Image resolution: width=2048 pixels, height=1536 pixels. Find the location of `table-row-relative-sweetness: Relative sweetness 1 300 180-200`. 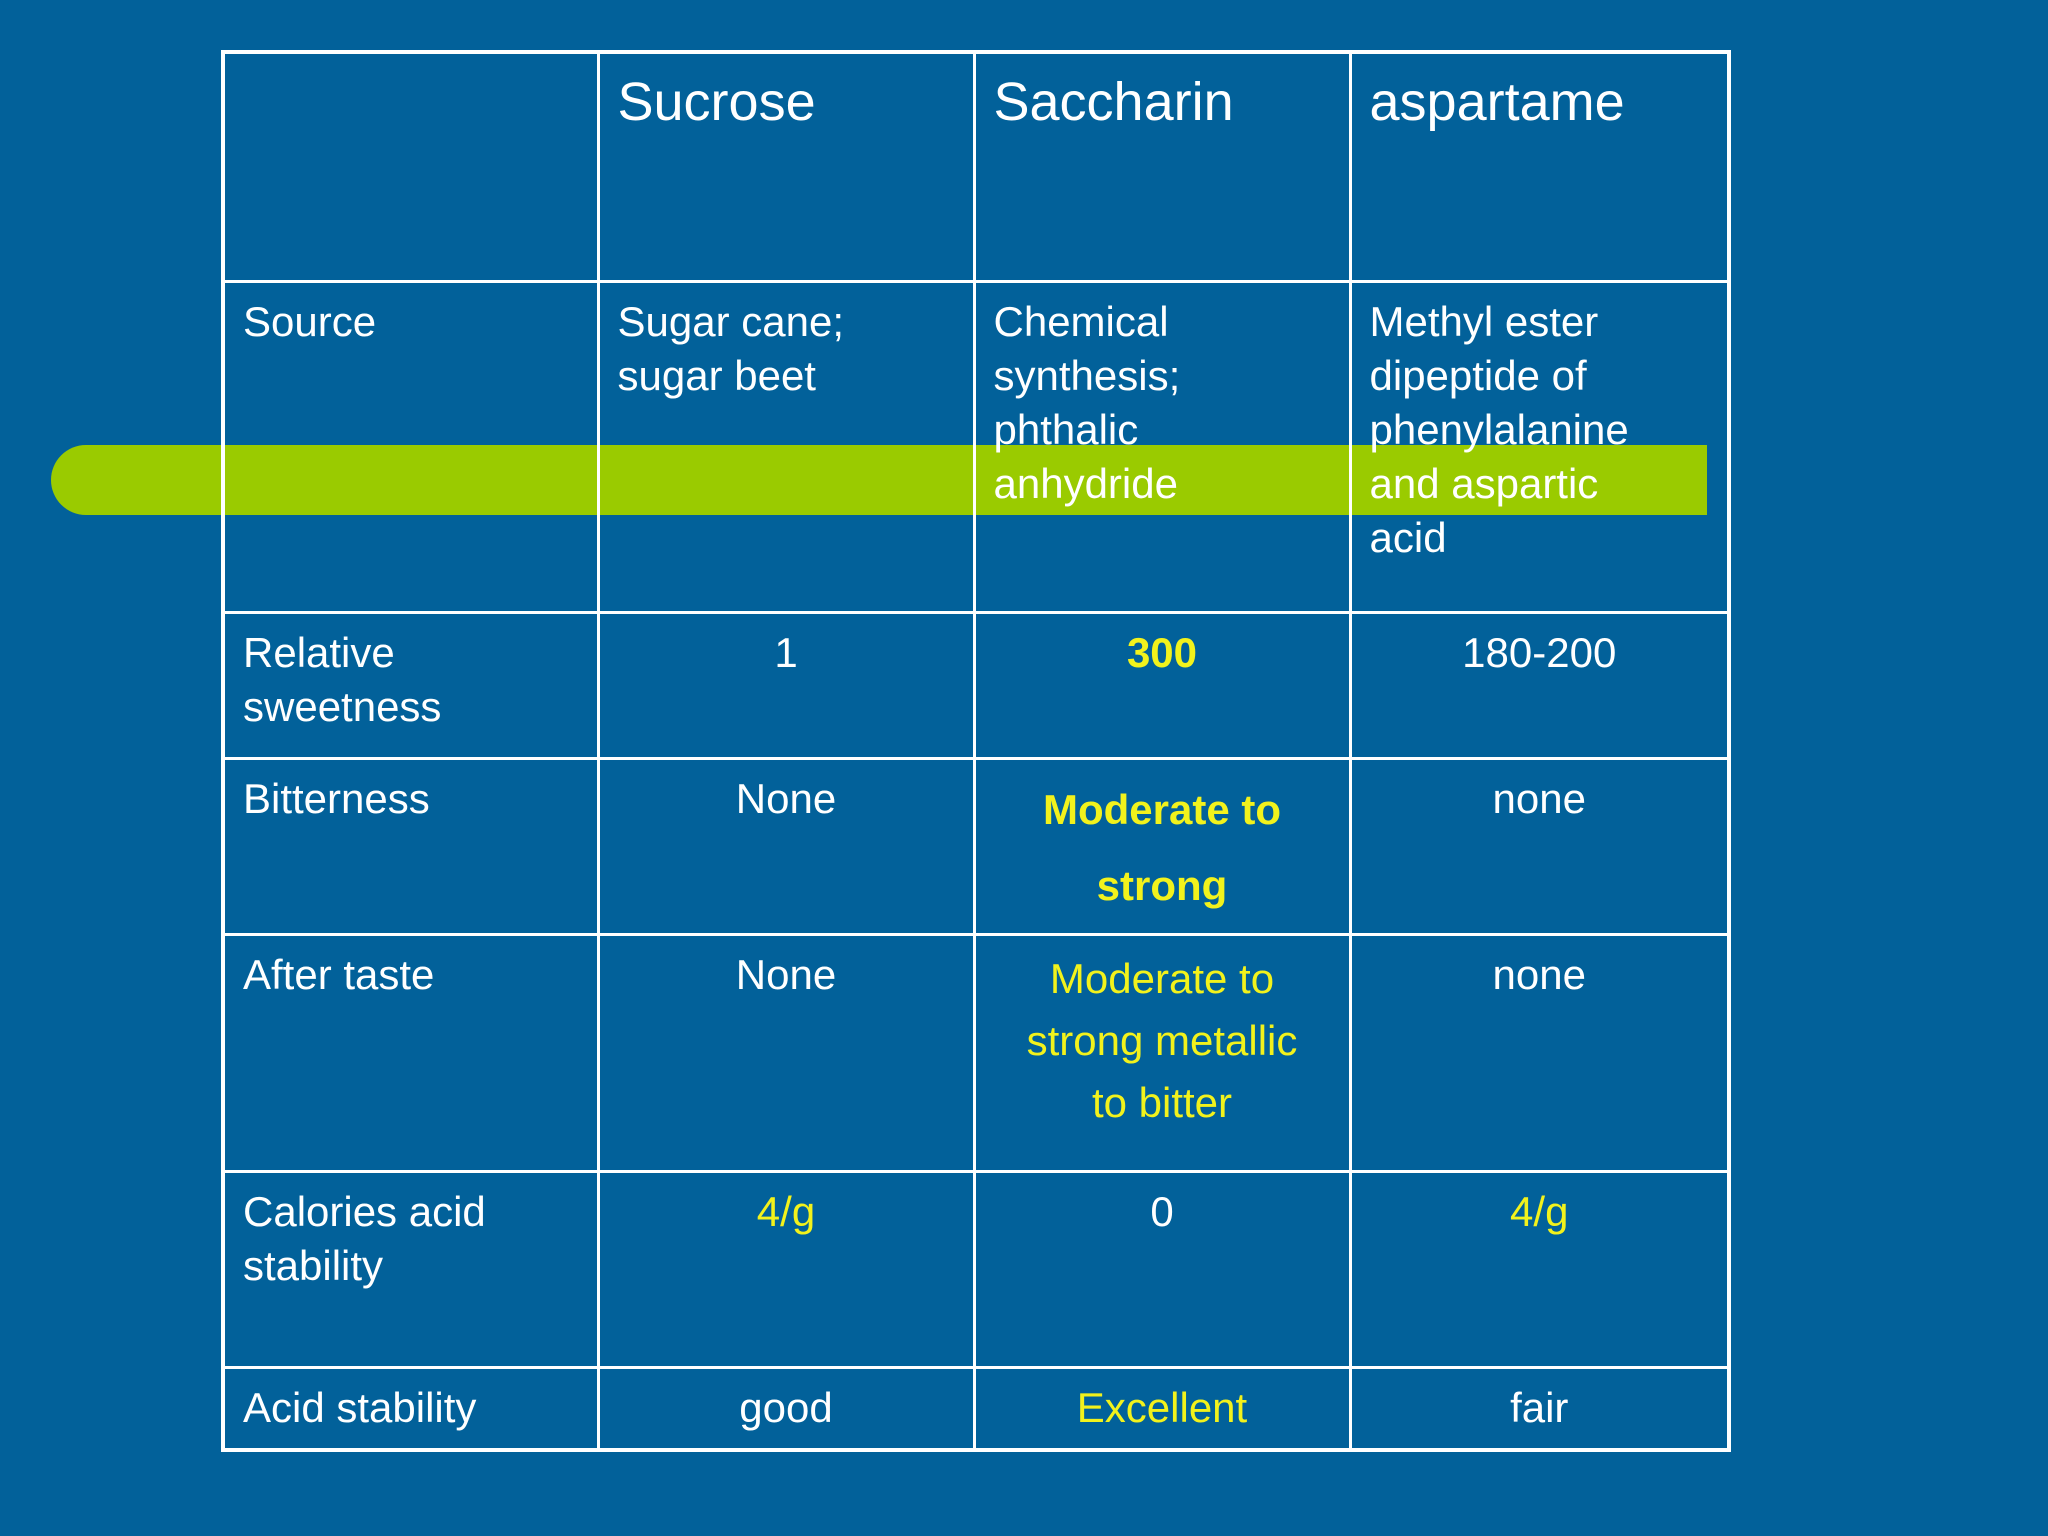

table-row-relative-sweetness: Relative sweetness 1 300 180-200 is located at coordinates (976, 685).